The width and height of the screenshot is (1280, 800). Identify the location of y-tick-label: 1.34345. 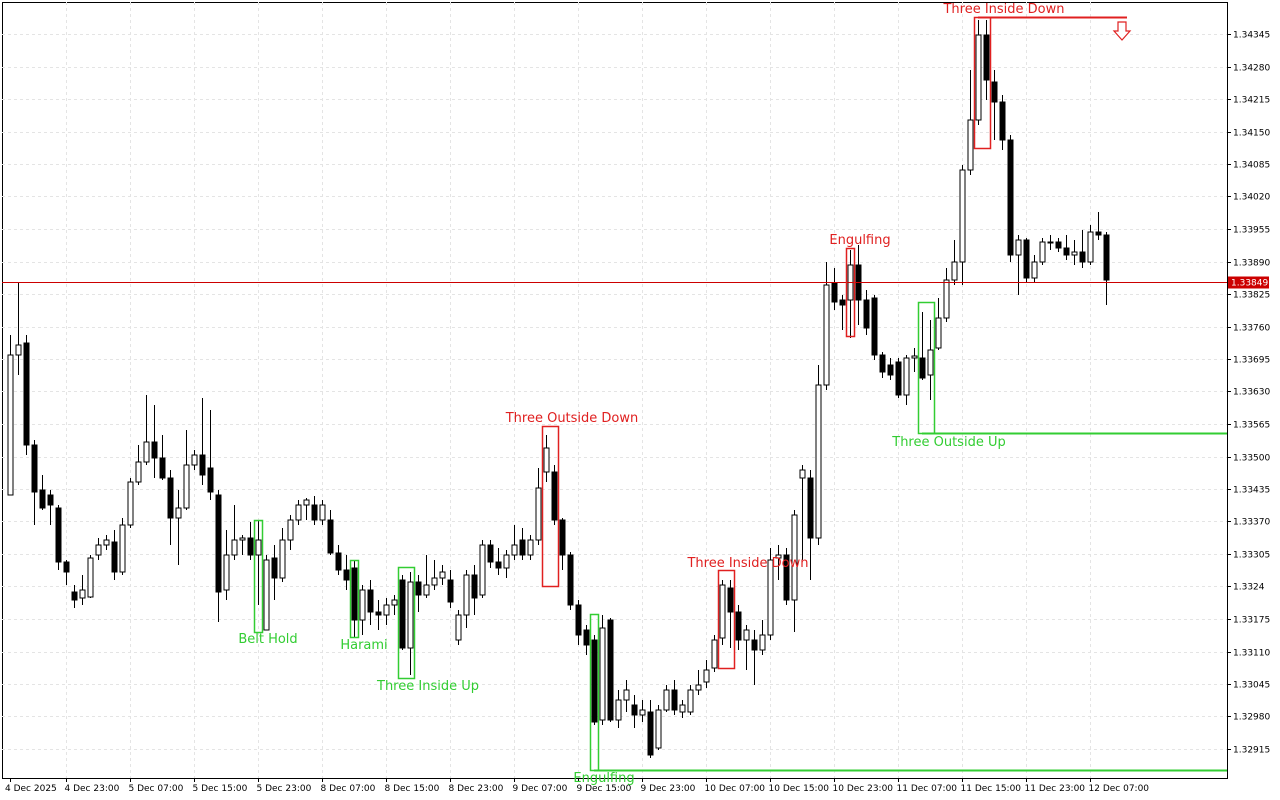
(1251, 36).